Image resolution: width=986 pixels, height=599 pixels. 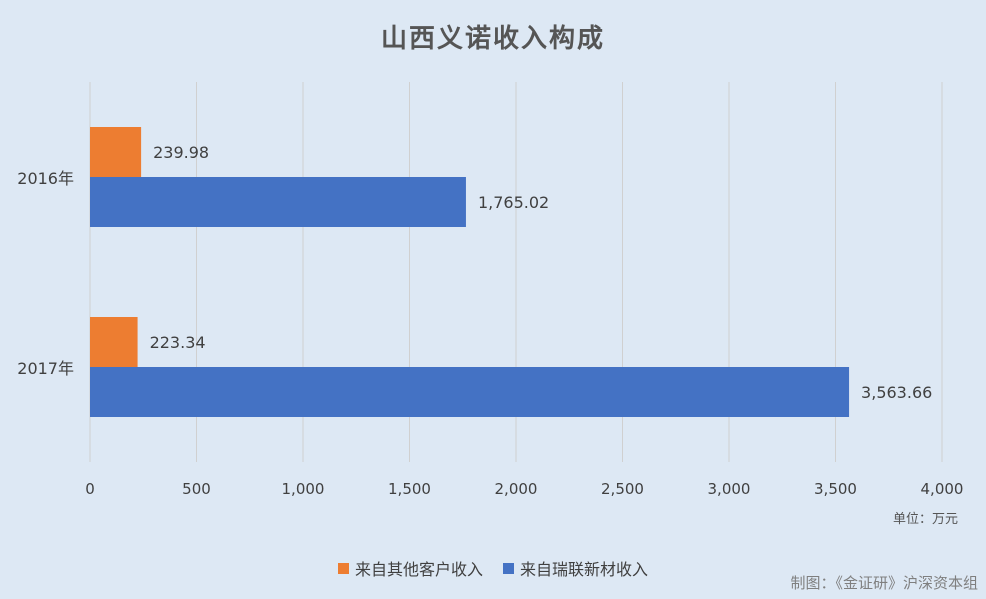 I want to click on legend-label-ruilian: 来自瑞联新材收入, so click(x=584, y=569).